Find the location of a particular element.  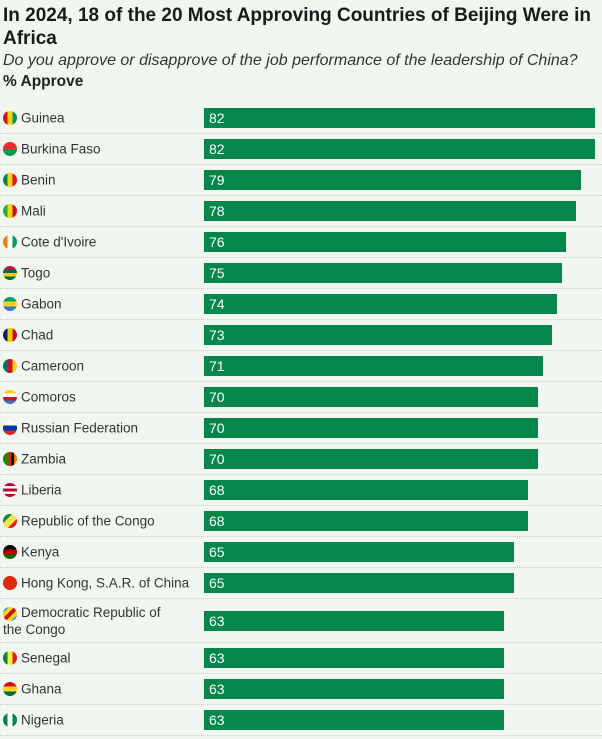

category-label: Zambia is located at coordinates (44, 459).